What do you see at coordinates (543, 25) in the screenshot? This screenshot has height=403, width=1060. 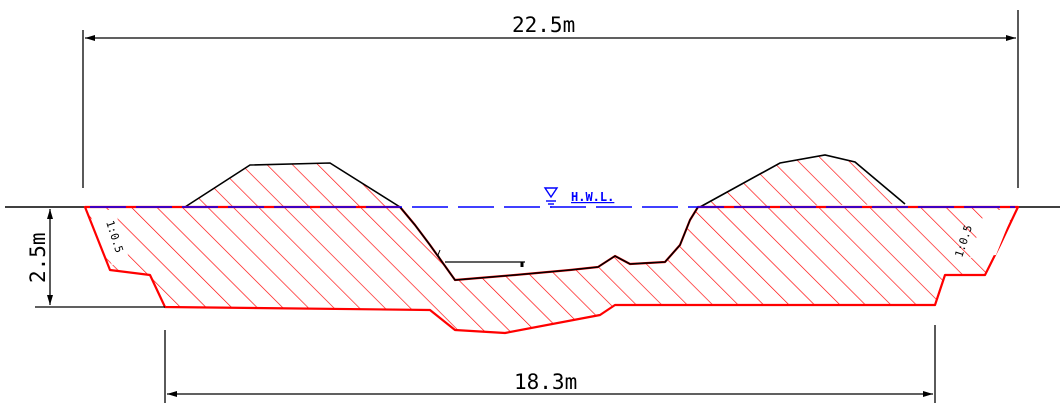 I see `top-width-label: 22.5m` at bounding box center [543, 25].